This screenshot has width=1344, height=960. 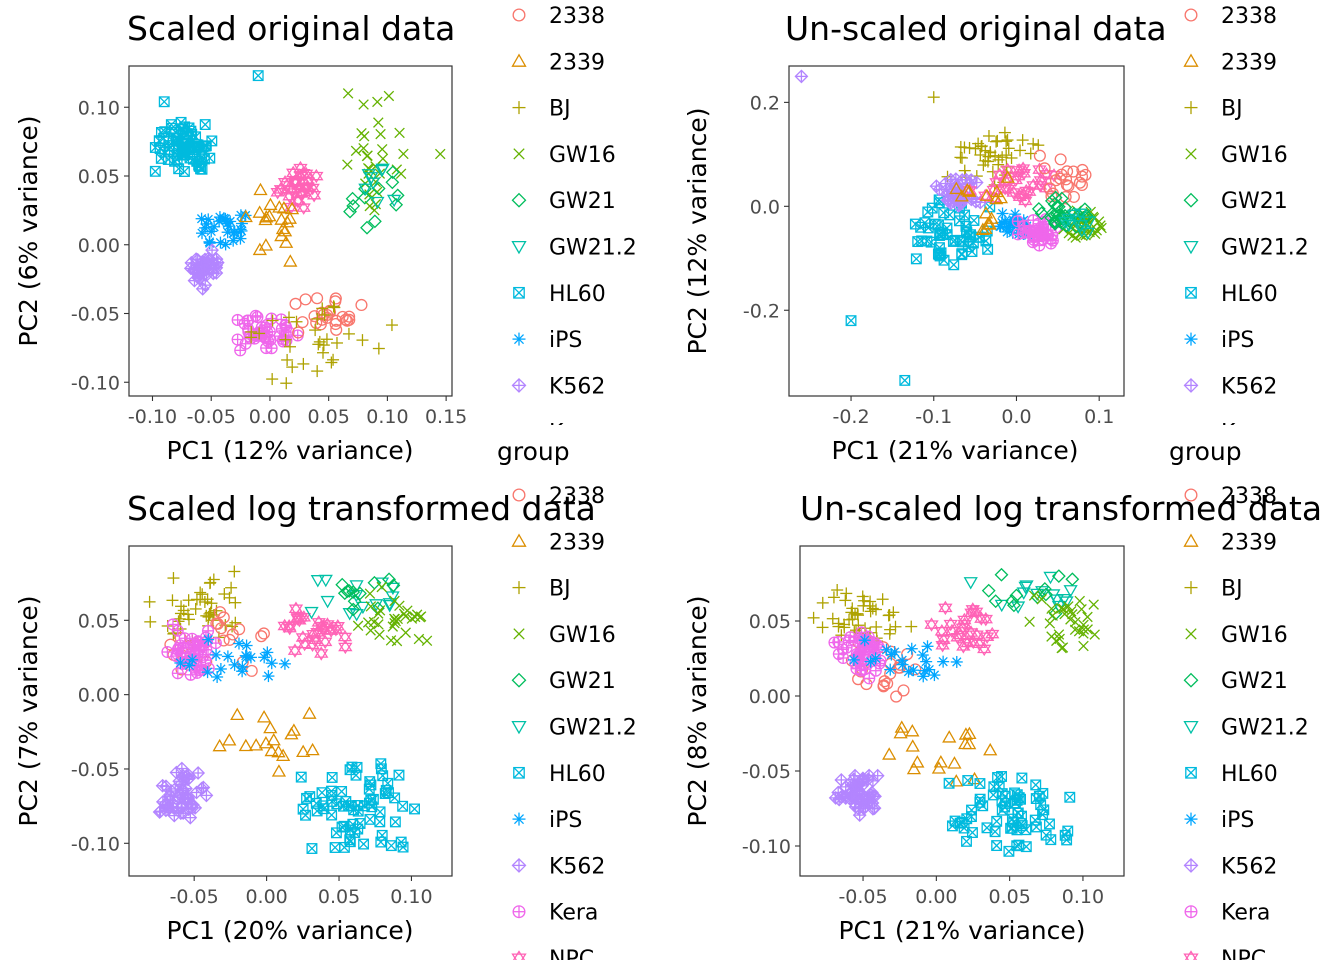 What do you see at coordinates (574, 214) in the screenshot?
I see `legend: 2338 2339 BJ GW16 GW21 GW21.2 HL60 iPS K562 K` at bounding box center [574, 214].